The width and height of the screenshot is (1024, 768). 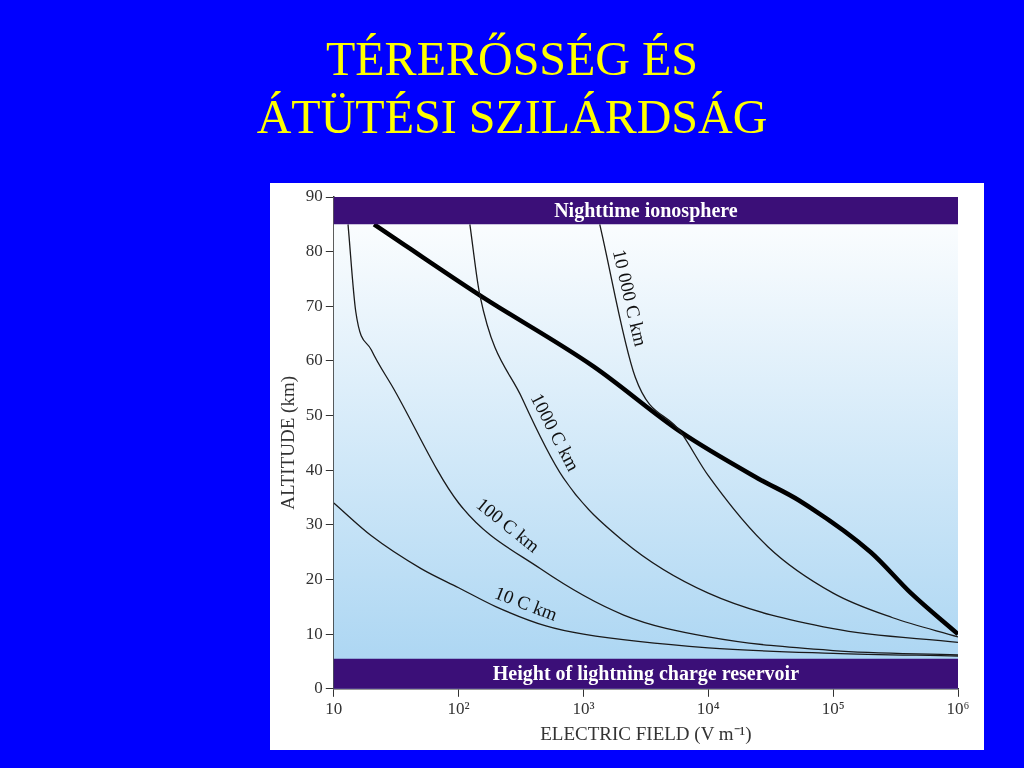 What do you see at coordinates (526, 603) in the screenshot?
I see `text: 10 C km` at bounding box center [526, 603].